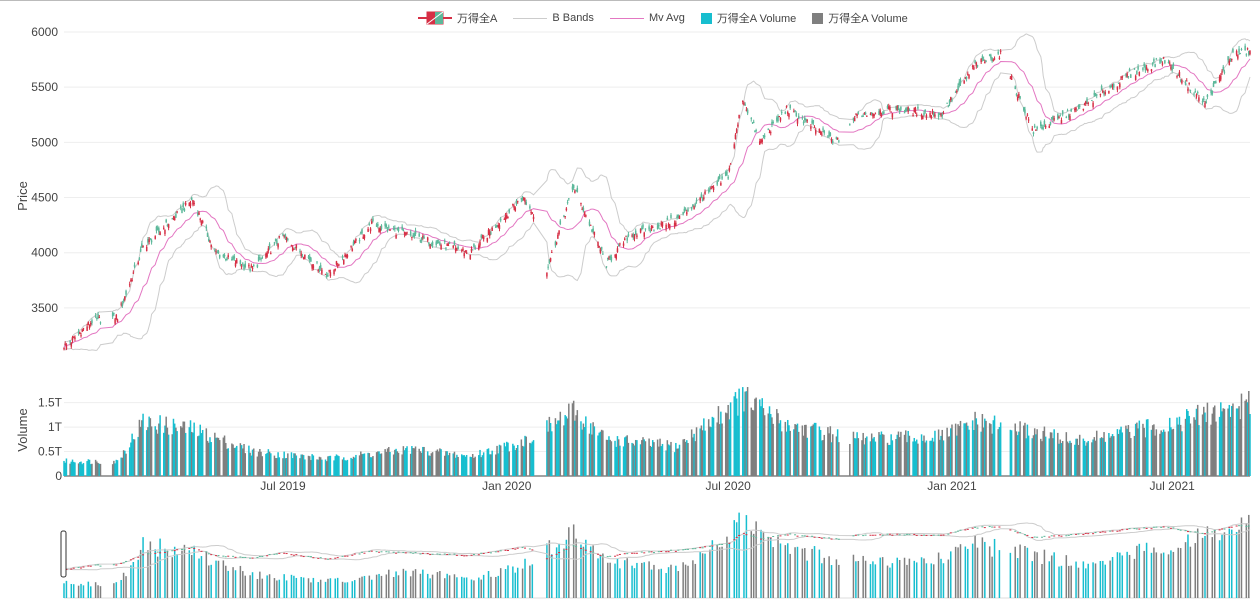  What do you see at coordinates (647, 18) in the screenshot?
I see `legend-item-mvavg: Mv Avg` at bounding box center [647, 18].